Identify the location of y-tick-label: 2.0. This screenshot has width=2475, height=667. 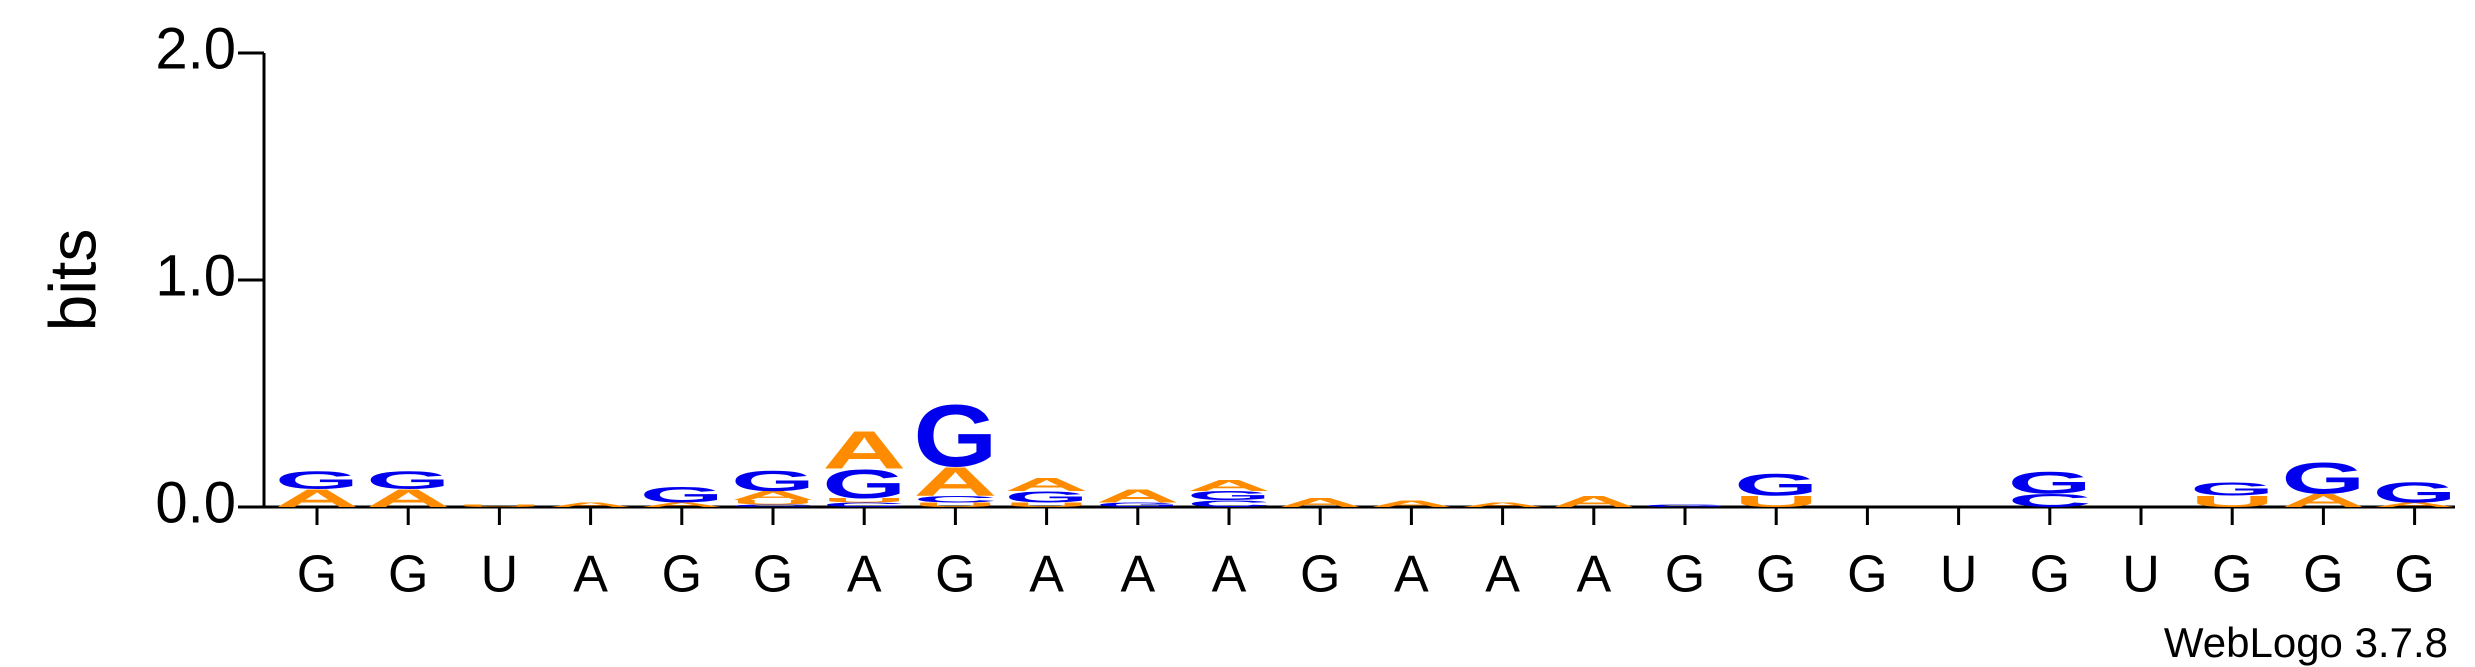
(195, 48).